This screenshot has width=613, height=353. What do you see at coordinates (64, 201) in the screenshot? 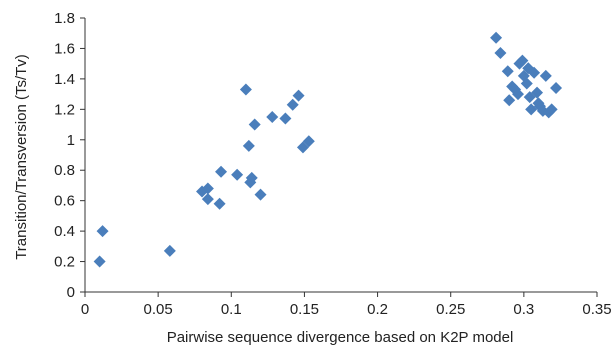
I see `y-tick-label: 0.6` at bounding box center [64, 201].